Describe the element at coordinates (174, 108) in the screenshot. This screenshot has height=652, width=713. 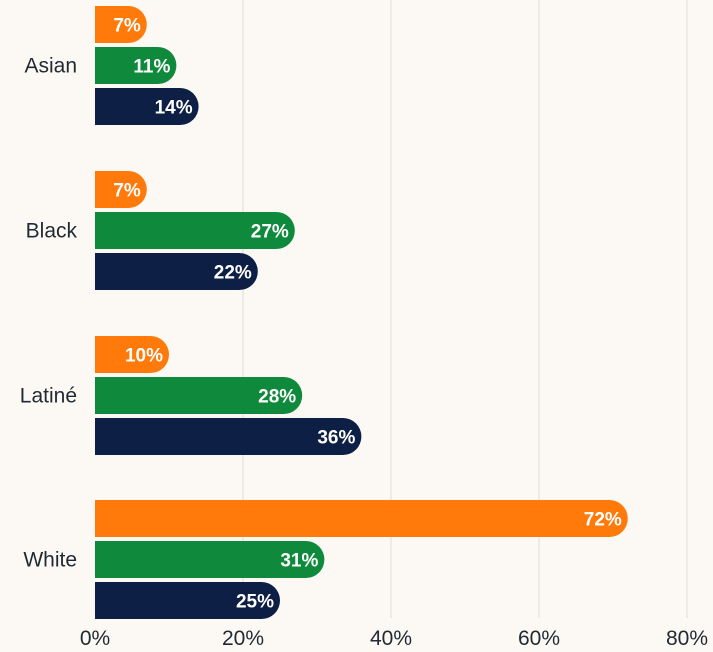
I see `bar-value-label: 14%` at that location.